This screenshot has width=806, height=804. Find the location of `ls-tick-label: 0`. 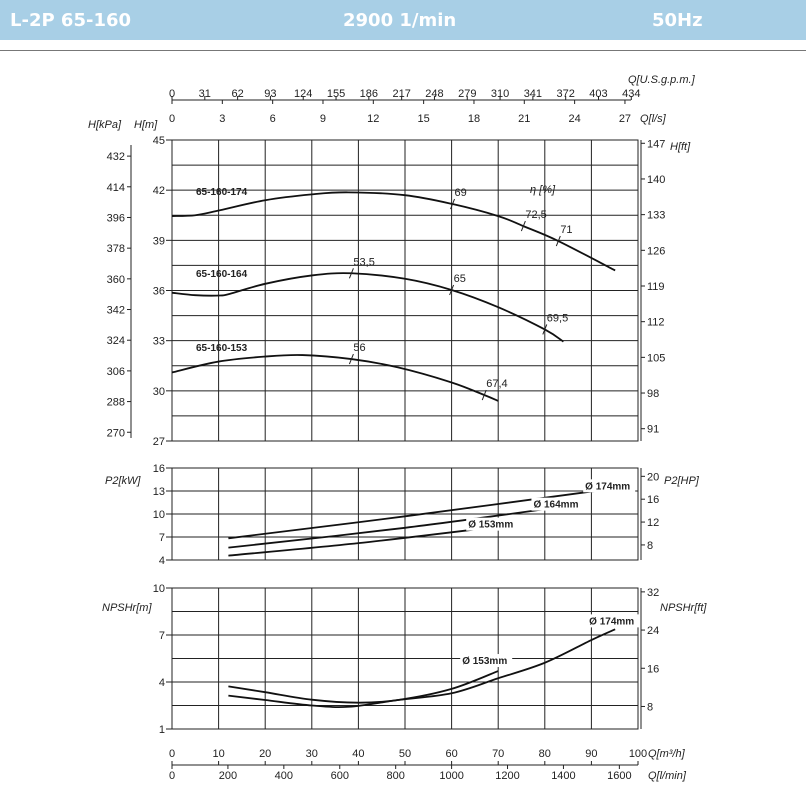

ls-tick-label: 0 is located at coordinates (172, 119).